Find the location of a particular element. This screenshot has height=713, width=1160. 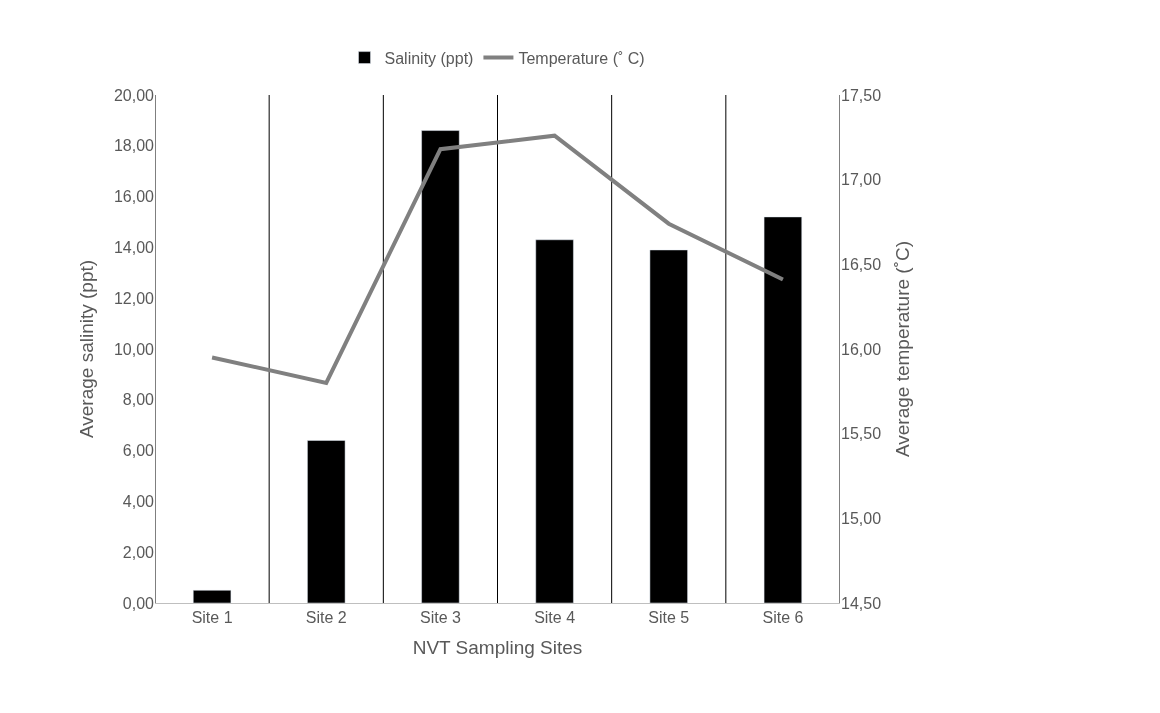

y-tick-label: 0,00 is located at coordinates (138, 603).